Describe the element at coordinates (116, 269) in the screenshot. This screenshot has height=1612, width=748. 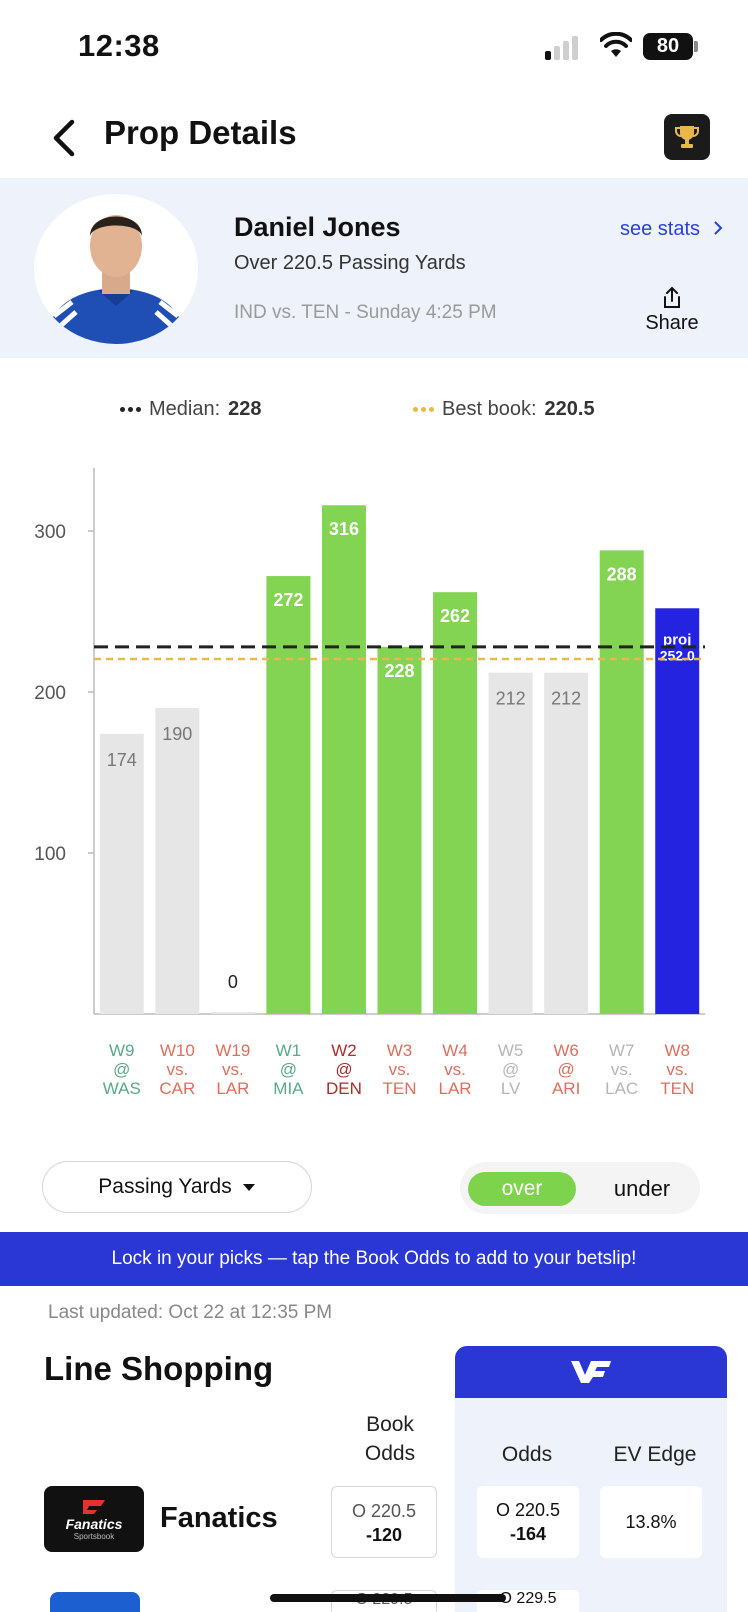
I see `player-avatar` at that location.